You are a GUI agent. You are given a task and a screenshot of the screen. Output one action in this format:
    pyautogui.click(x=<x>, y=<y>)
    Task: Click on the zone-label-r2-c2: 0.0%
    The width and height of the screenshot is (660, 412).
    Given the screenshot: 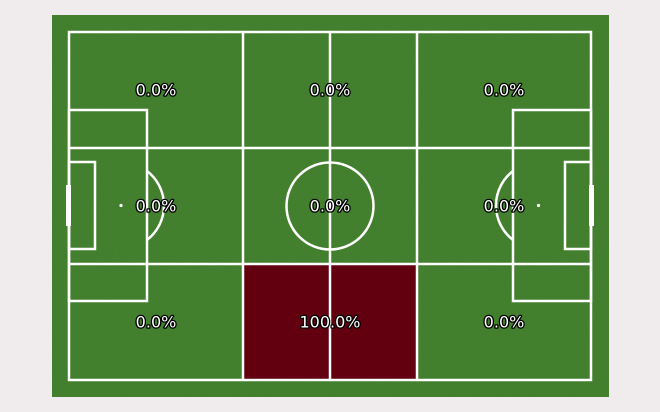 What is the action you would take?
    pyautogui.click(x=330, y=206)
    